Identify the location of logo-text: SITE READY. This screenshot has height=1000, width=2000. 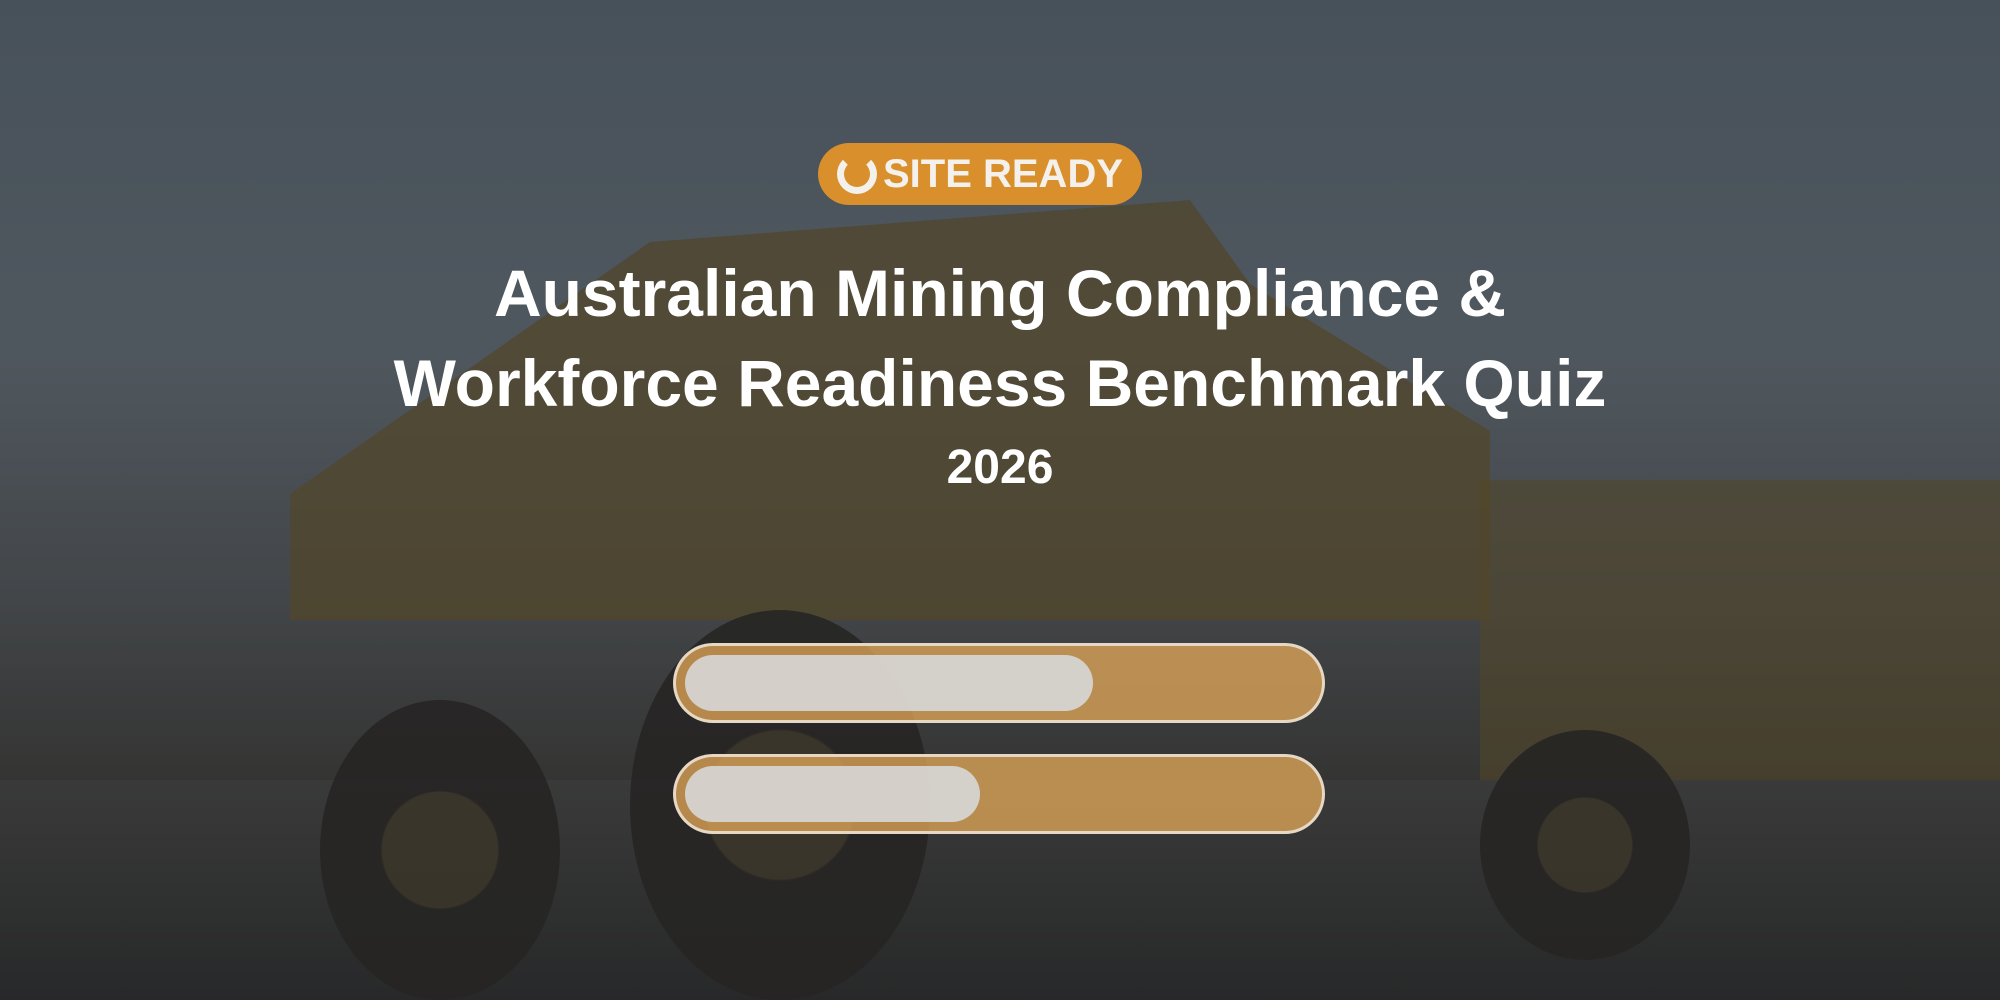
(1003, 173).